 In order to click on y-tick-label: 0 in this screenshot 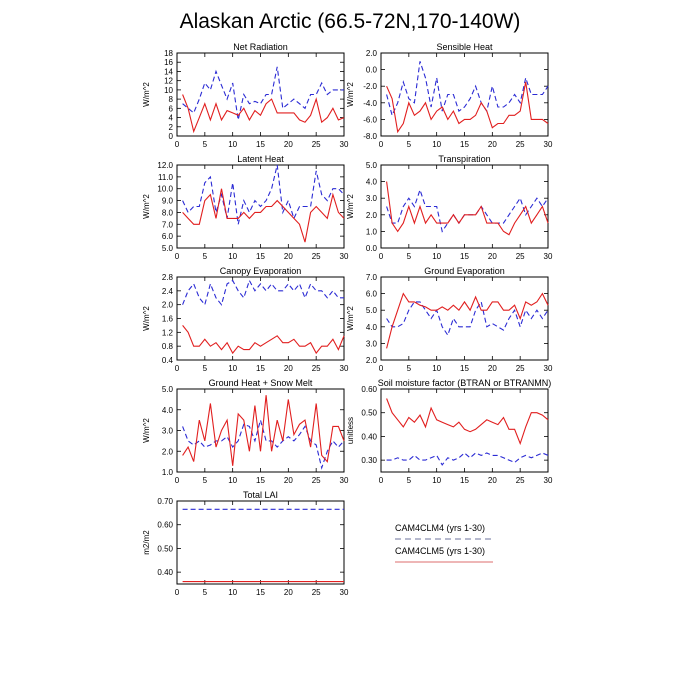, I will do `click(171, 136)`.